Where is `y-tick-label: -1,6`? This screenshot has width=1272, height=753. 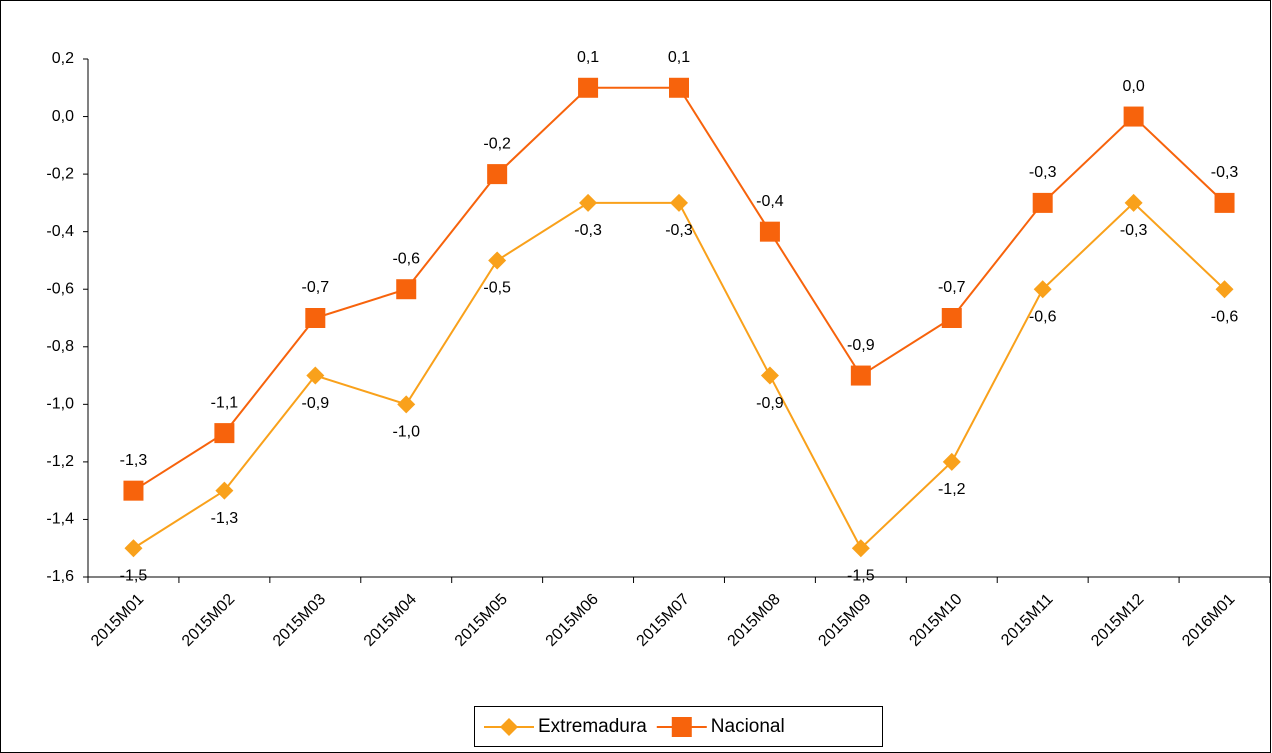
y-tick-label: -1,6 is located at coordinates (60, 576).